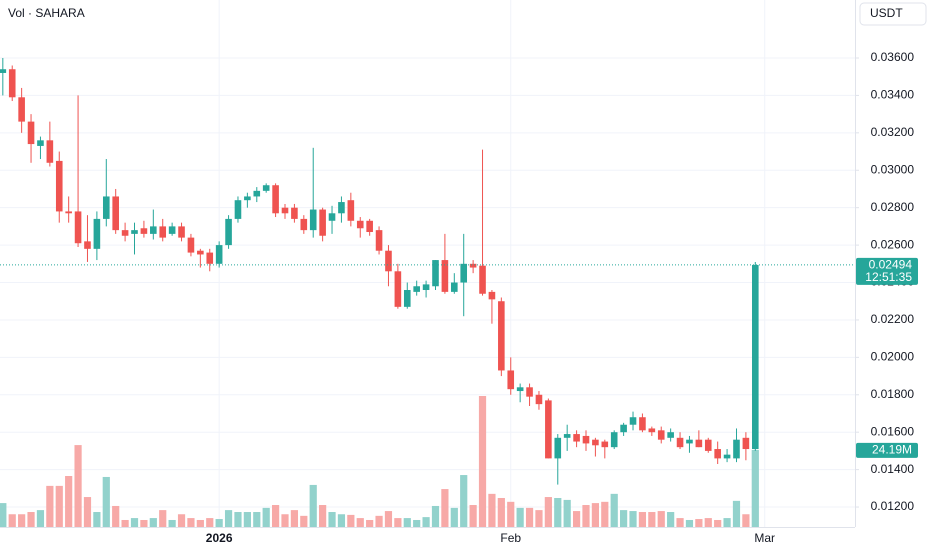 The width and height of the screenshot is (932, 550). I want to click on currency-button, so click(893, 14).